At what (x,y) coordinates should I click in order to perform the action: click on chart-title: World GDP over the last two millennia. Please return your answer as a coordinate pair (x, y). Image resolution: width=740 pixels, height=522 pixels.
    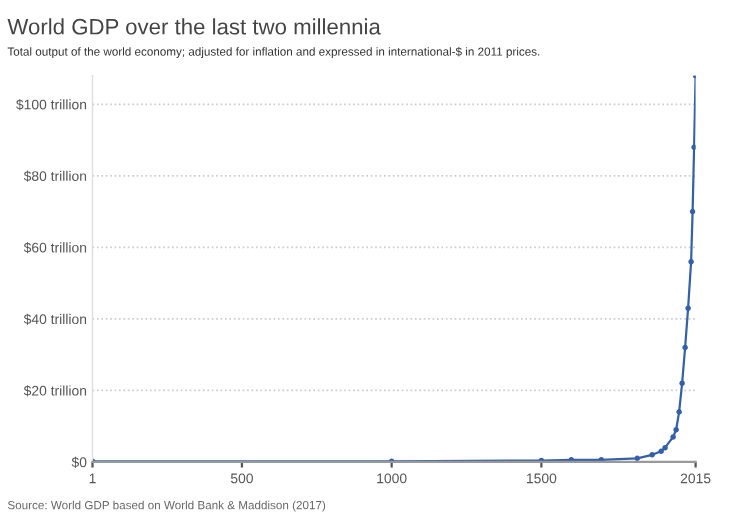
    Looking at the image, I should click on (194, 26).